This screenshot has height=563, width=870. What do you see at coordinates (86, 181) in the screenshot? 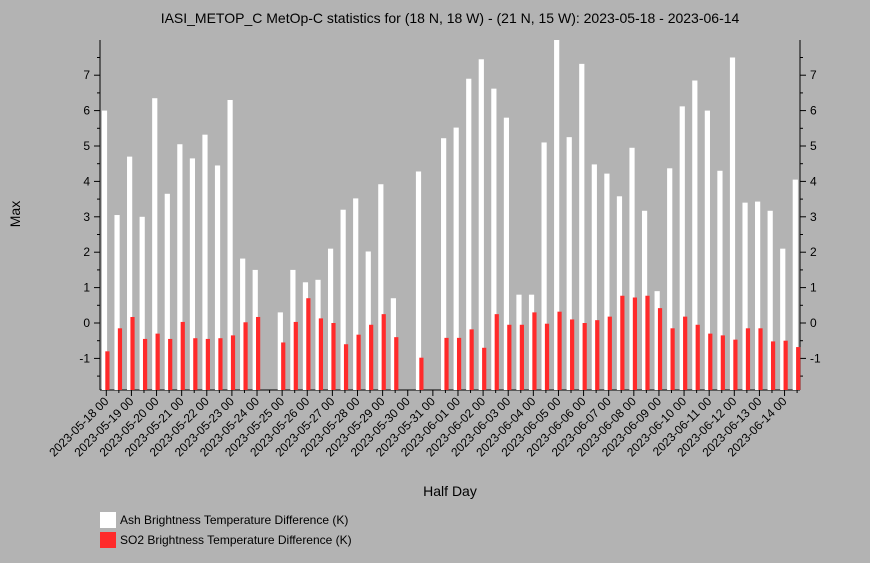
I see `y-tick-label-left: 4` at bounding box center [86, 181].